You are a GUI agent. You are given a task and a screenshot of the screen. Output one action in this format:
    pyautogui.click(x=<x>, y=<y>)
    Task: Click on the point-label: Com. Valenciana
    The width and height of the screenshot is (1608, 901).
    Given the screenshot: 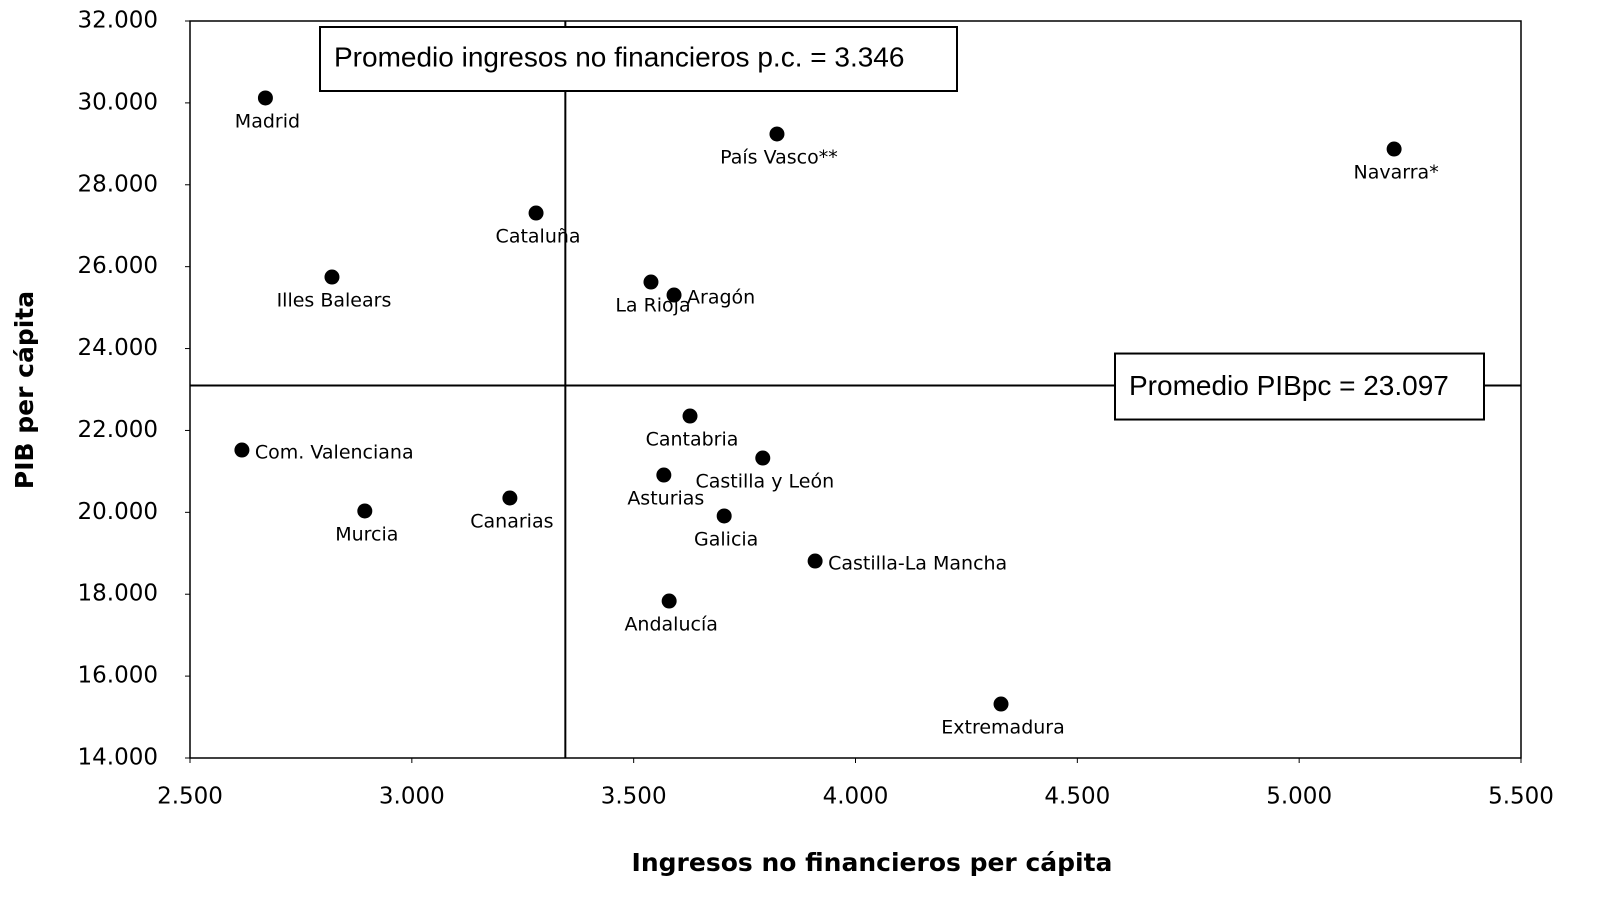 What is the action you would take?
    pyautogui.click(x=334, y=453)
    